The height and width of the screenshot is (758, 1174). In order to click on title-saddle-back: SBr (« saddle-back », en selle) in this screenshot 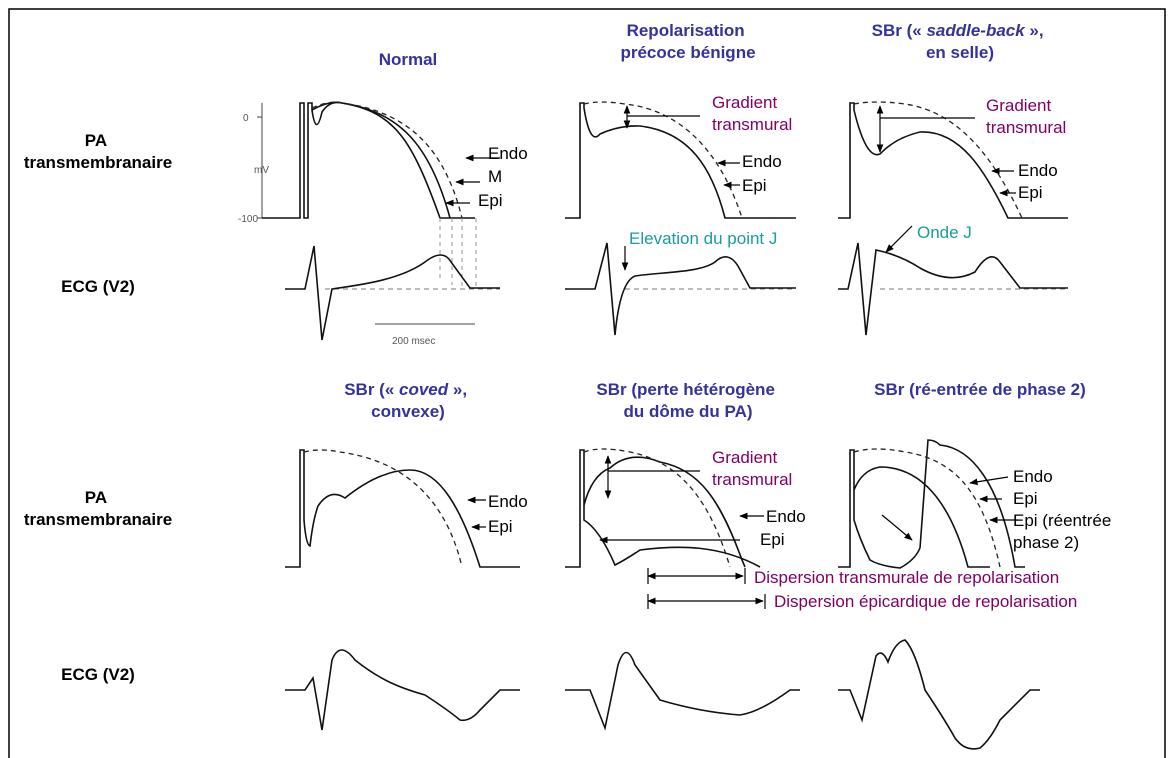, I will do `click(960, 41)`.